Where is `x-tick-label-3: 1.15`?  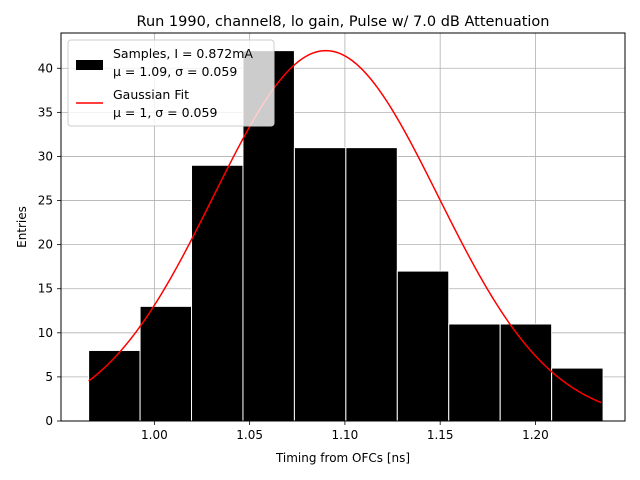
x-tick-label-3: 1.15 is located at coordinates (440, 435).